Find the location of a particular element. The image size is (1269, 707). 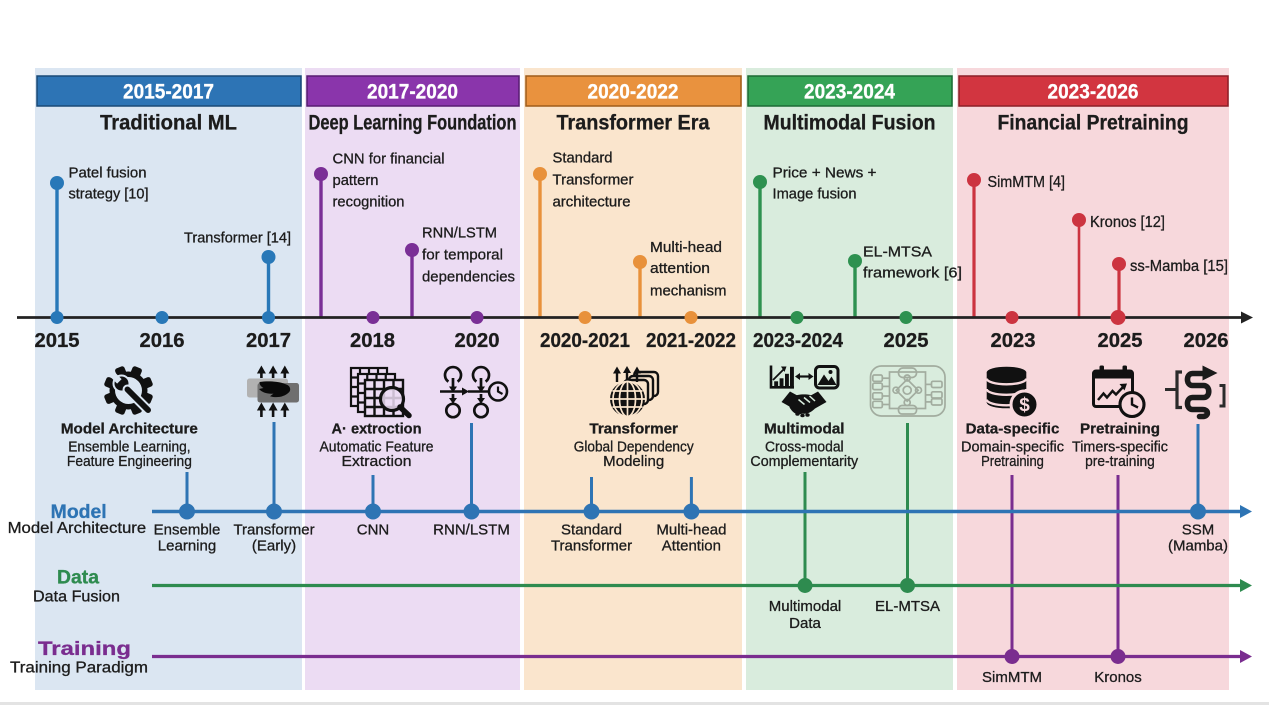

svg-text: Data Fusion is located at coordinates (76, 597).